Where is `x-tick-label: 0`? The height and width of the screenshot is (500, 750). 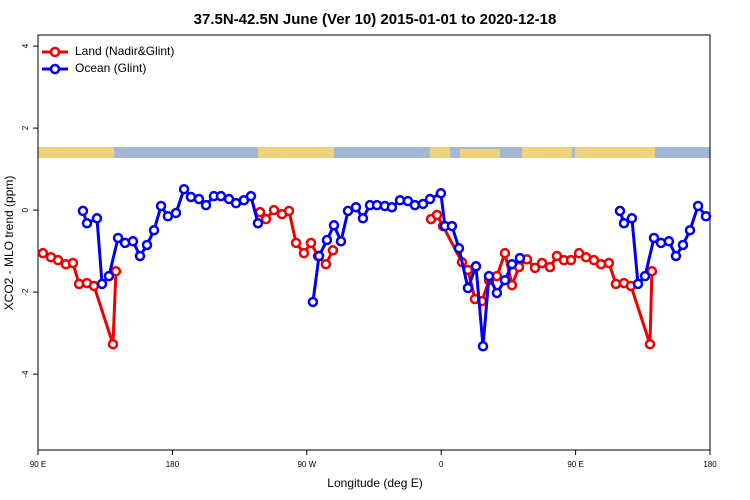
x-tick-label: 0 is located at coordinates (441, 464).